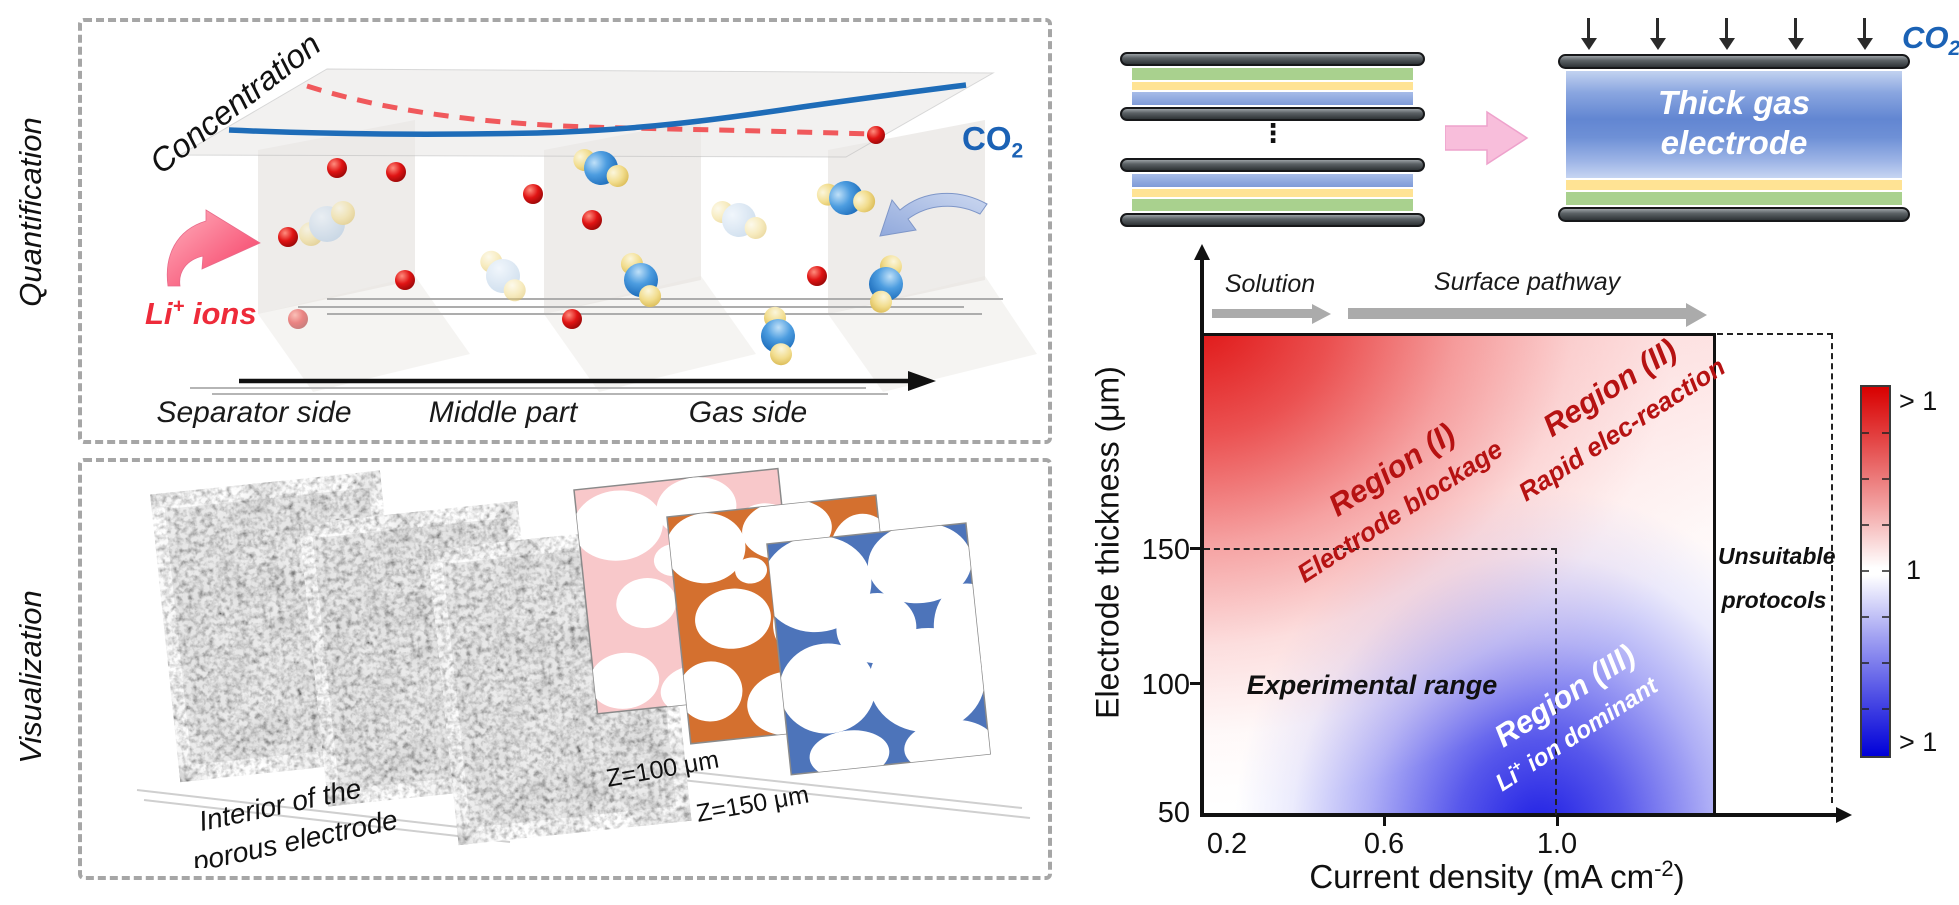  I want to click on heatmap-plot-area, so click(1460, 574).